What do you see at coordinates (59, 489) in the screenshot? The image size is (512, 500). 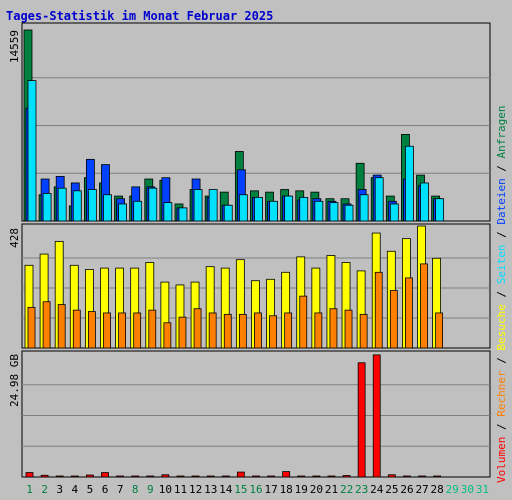 I see `day-label-3: 3` at bounding box center [59, 489].